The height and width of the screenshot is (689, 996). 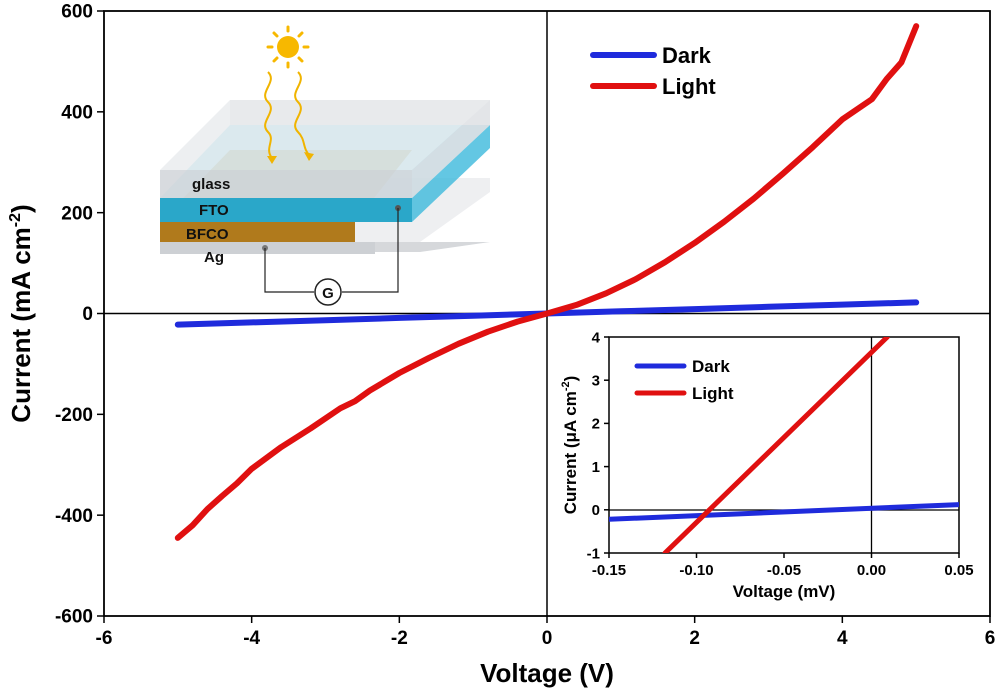 I want to click on y-tick-label: -1, so click(x=593, y=553).